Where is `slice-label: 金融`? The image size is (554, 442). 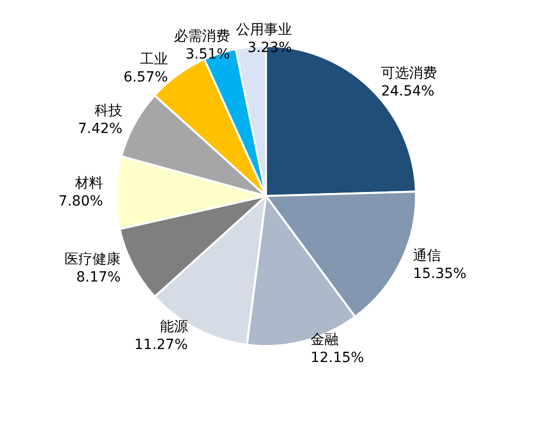 slice-label: 金融 is located at coordinates (324, 340).